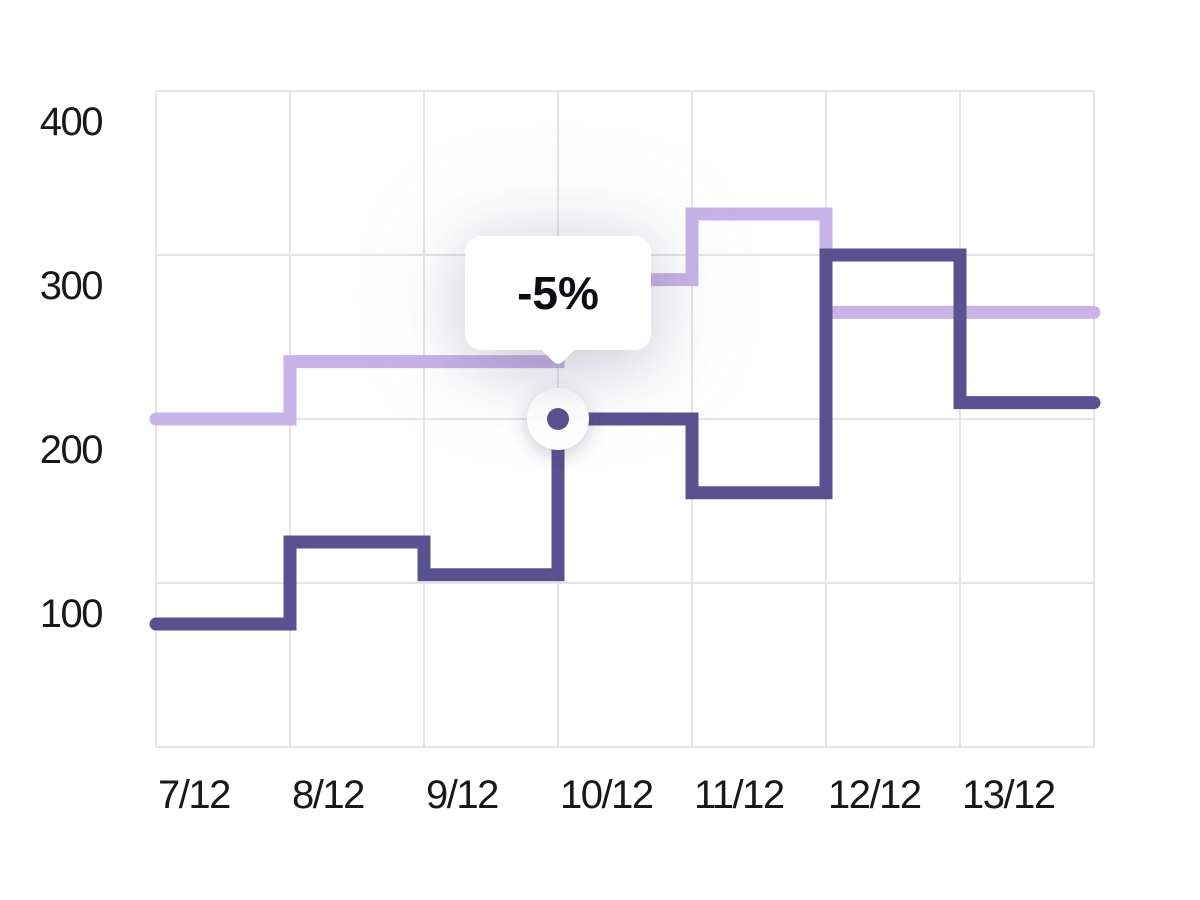 This screenshot has height=900, width=1200. I want to click on y-tick-label: 300, so click(71, 286).